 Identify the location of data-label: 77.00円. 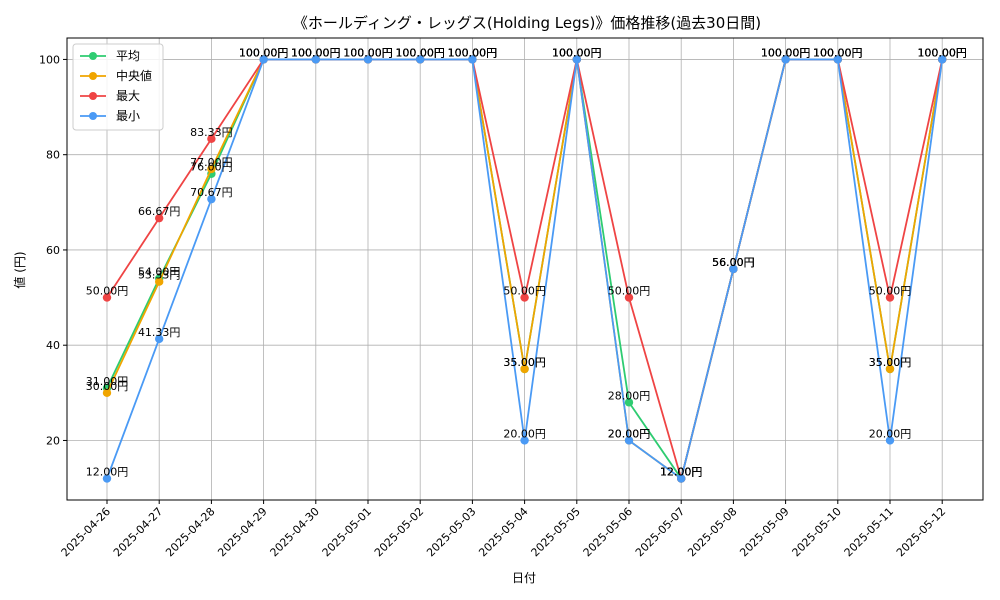
(211, 162).